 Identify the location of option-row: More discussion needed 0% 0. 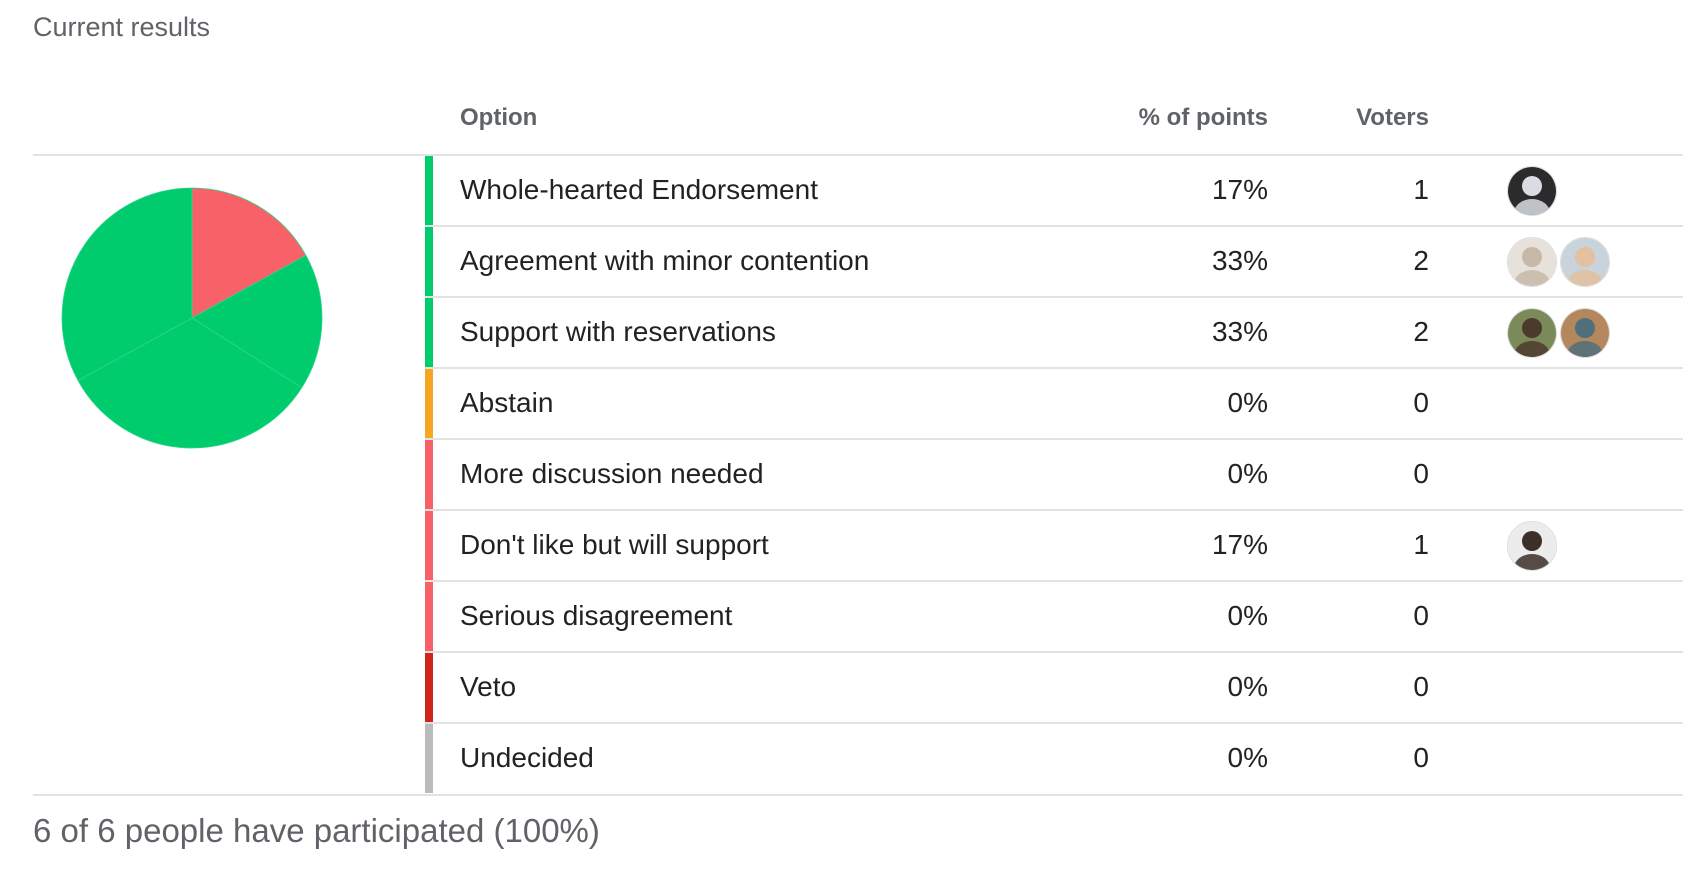
(1054, 475).